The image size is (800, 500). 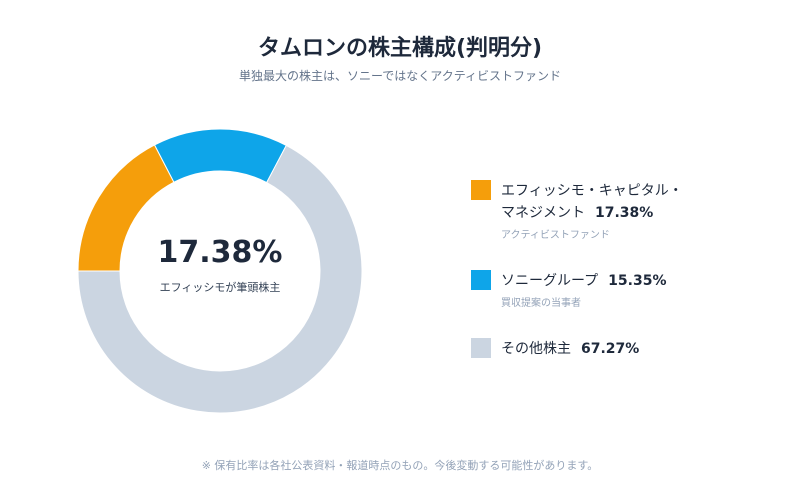 I want to click on chart-title: タムロンの株主構成(判明分), so click(x=400, y=48).